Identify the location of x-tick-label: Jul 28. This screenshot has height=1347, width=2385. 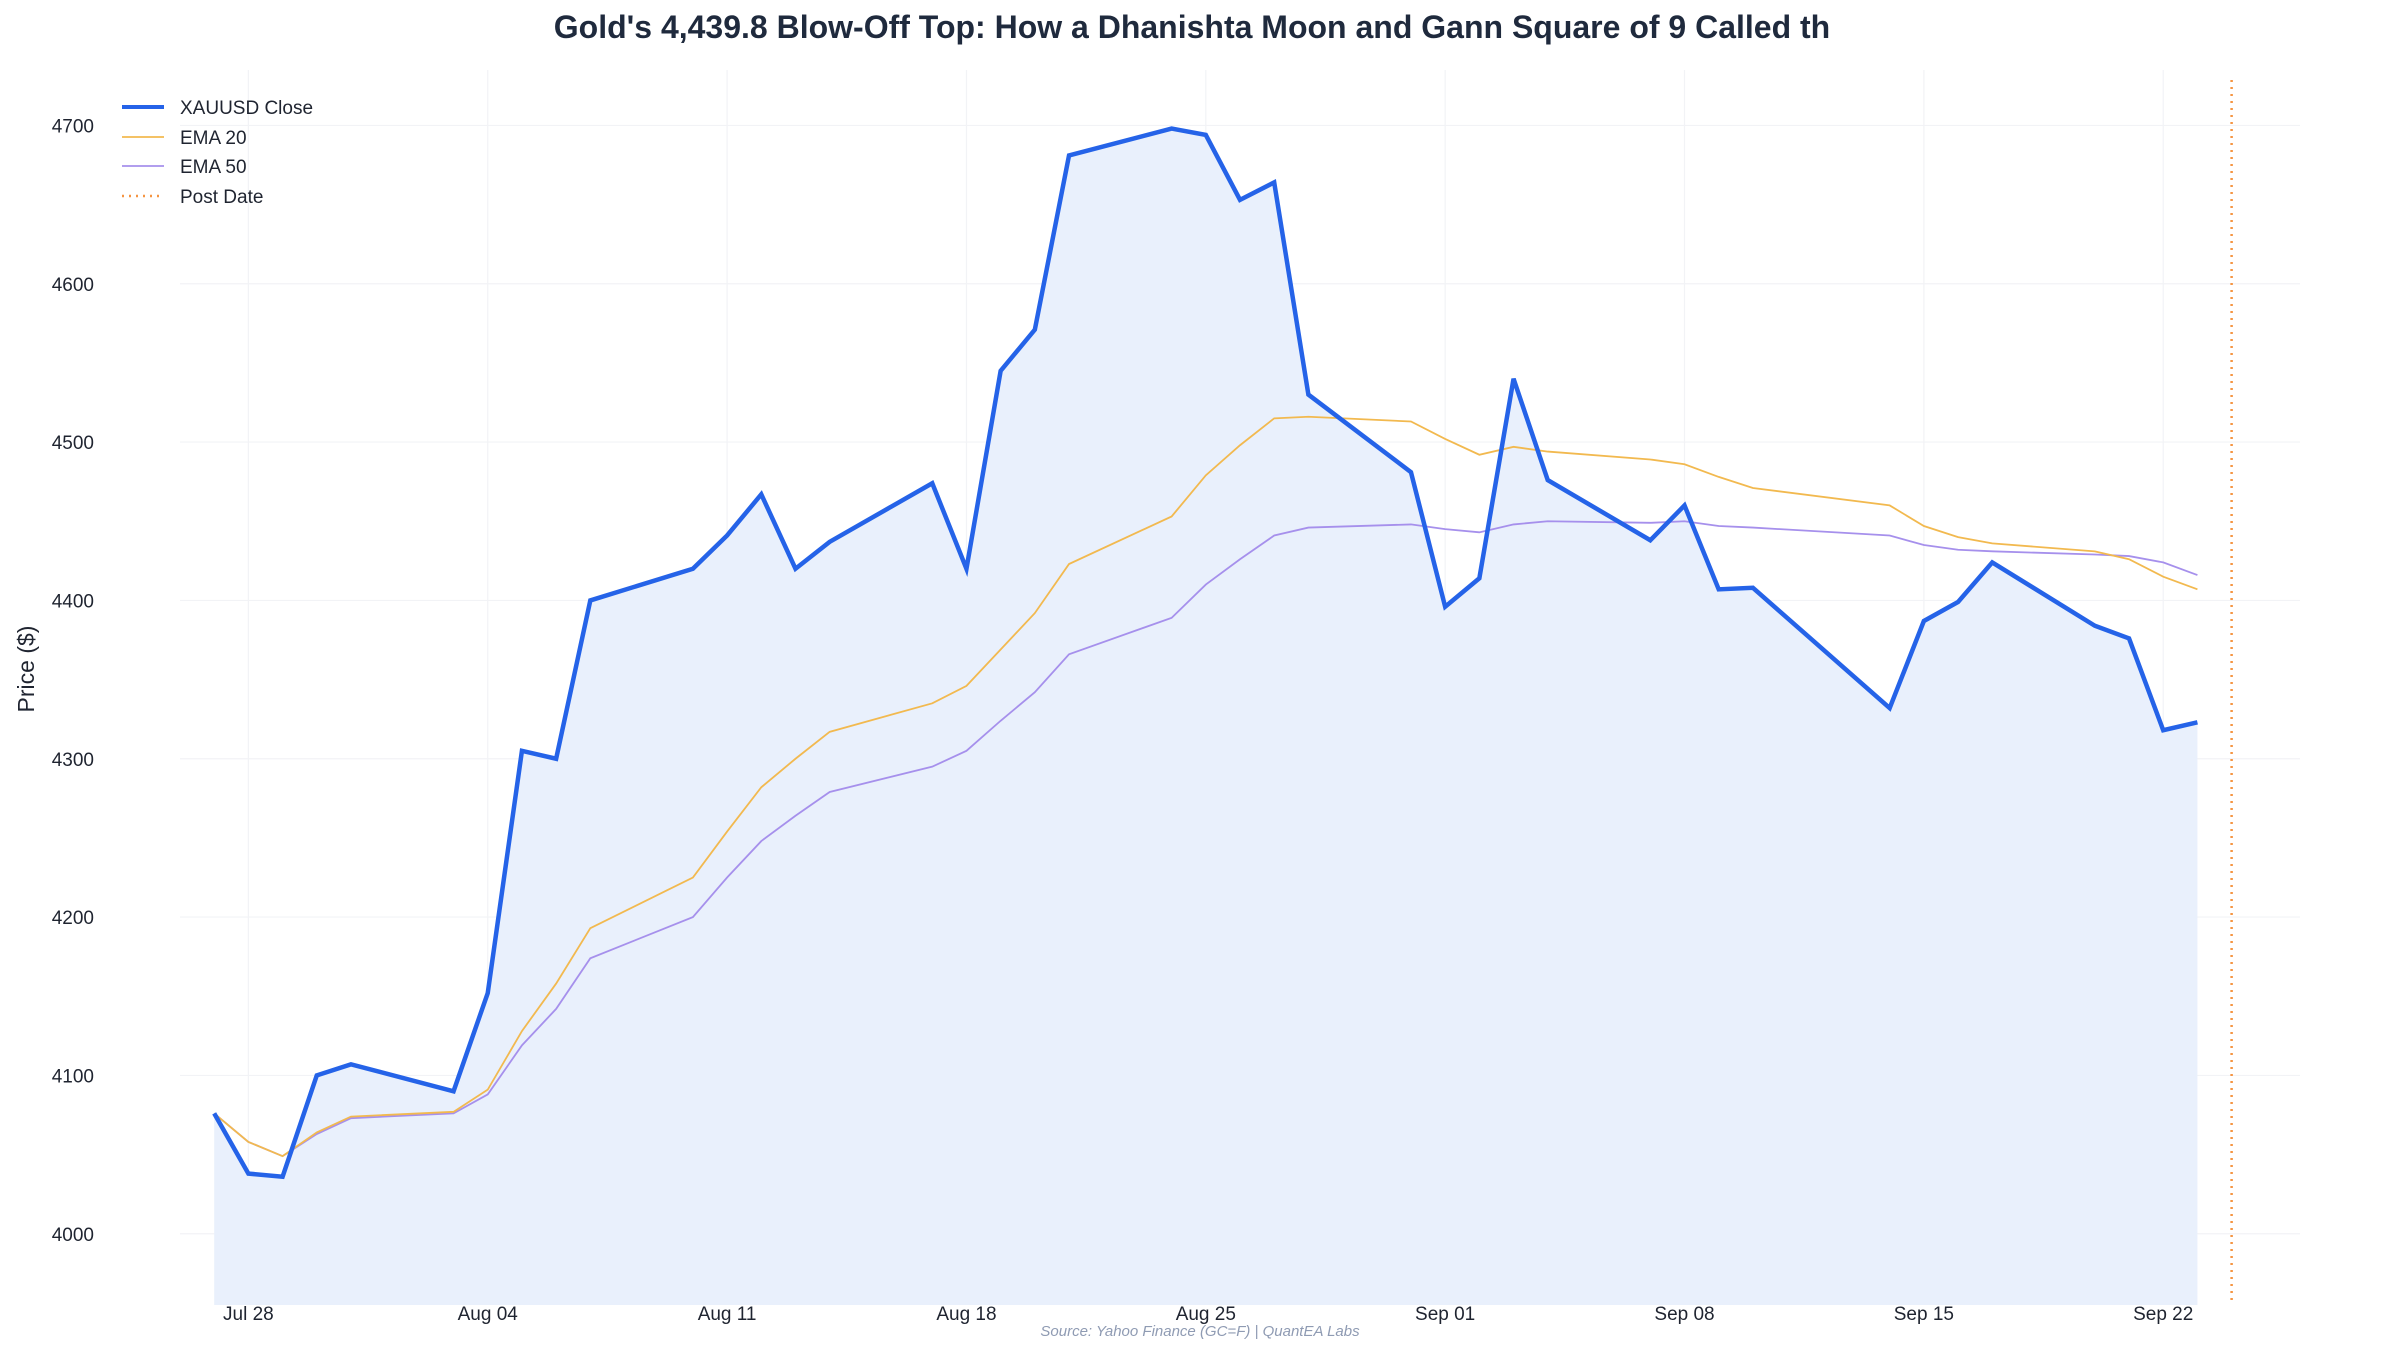
(248, 1314).